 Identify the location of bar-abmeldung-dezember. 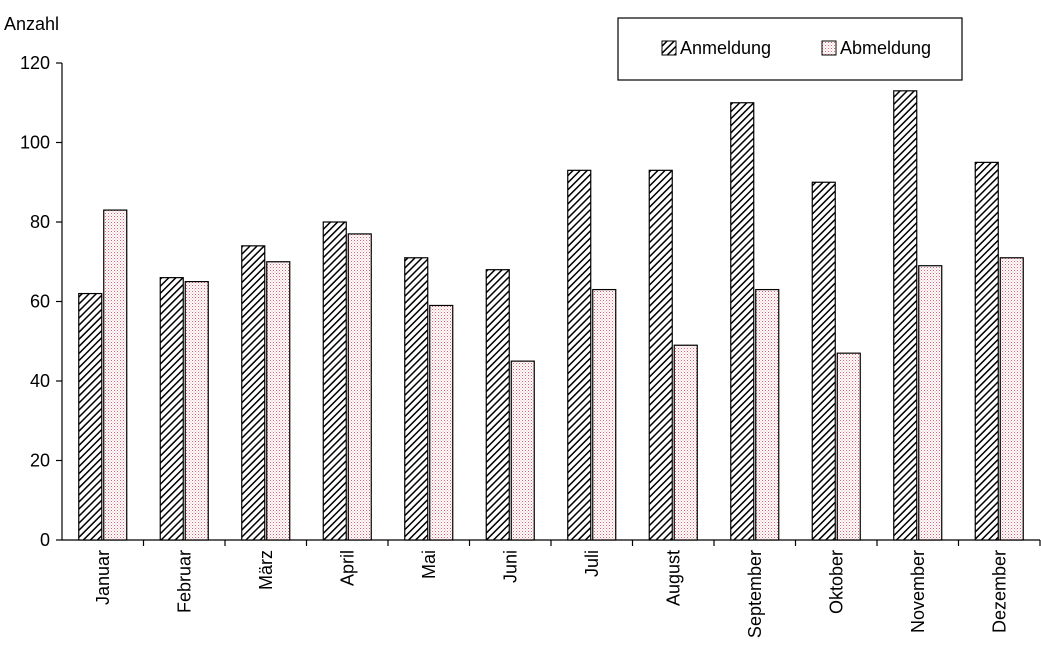
(1011, 399).